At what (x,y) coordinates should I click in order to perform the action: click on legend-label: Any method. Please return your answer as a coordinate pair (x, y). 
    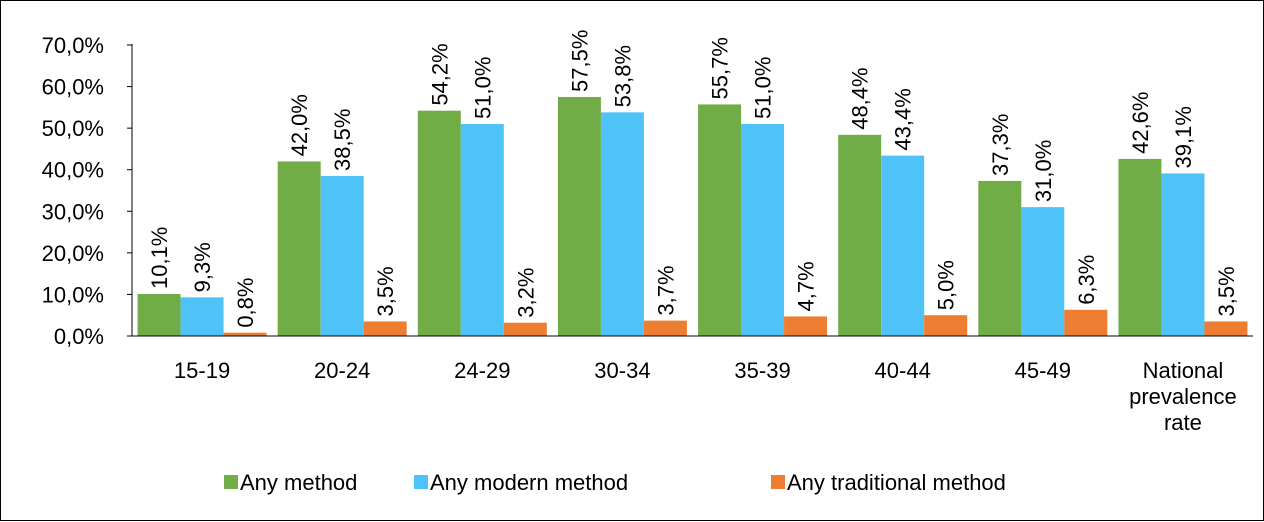
    Looking at the image, I should click on (298, 482).